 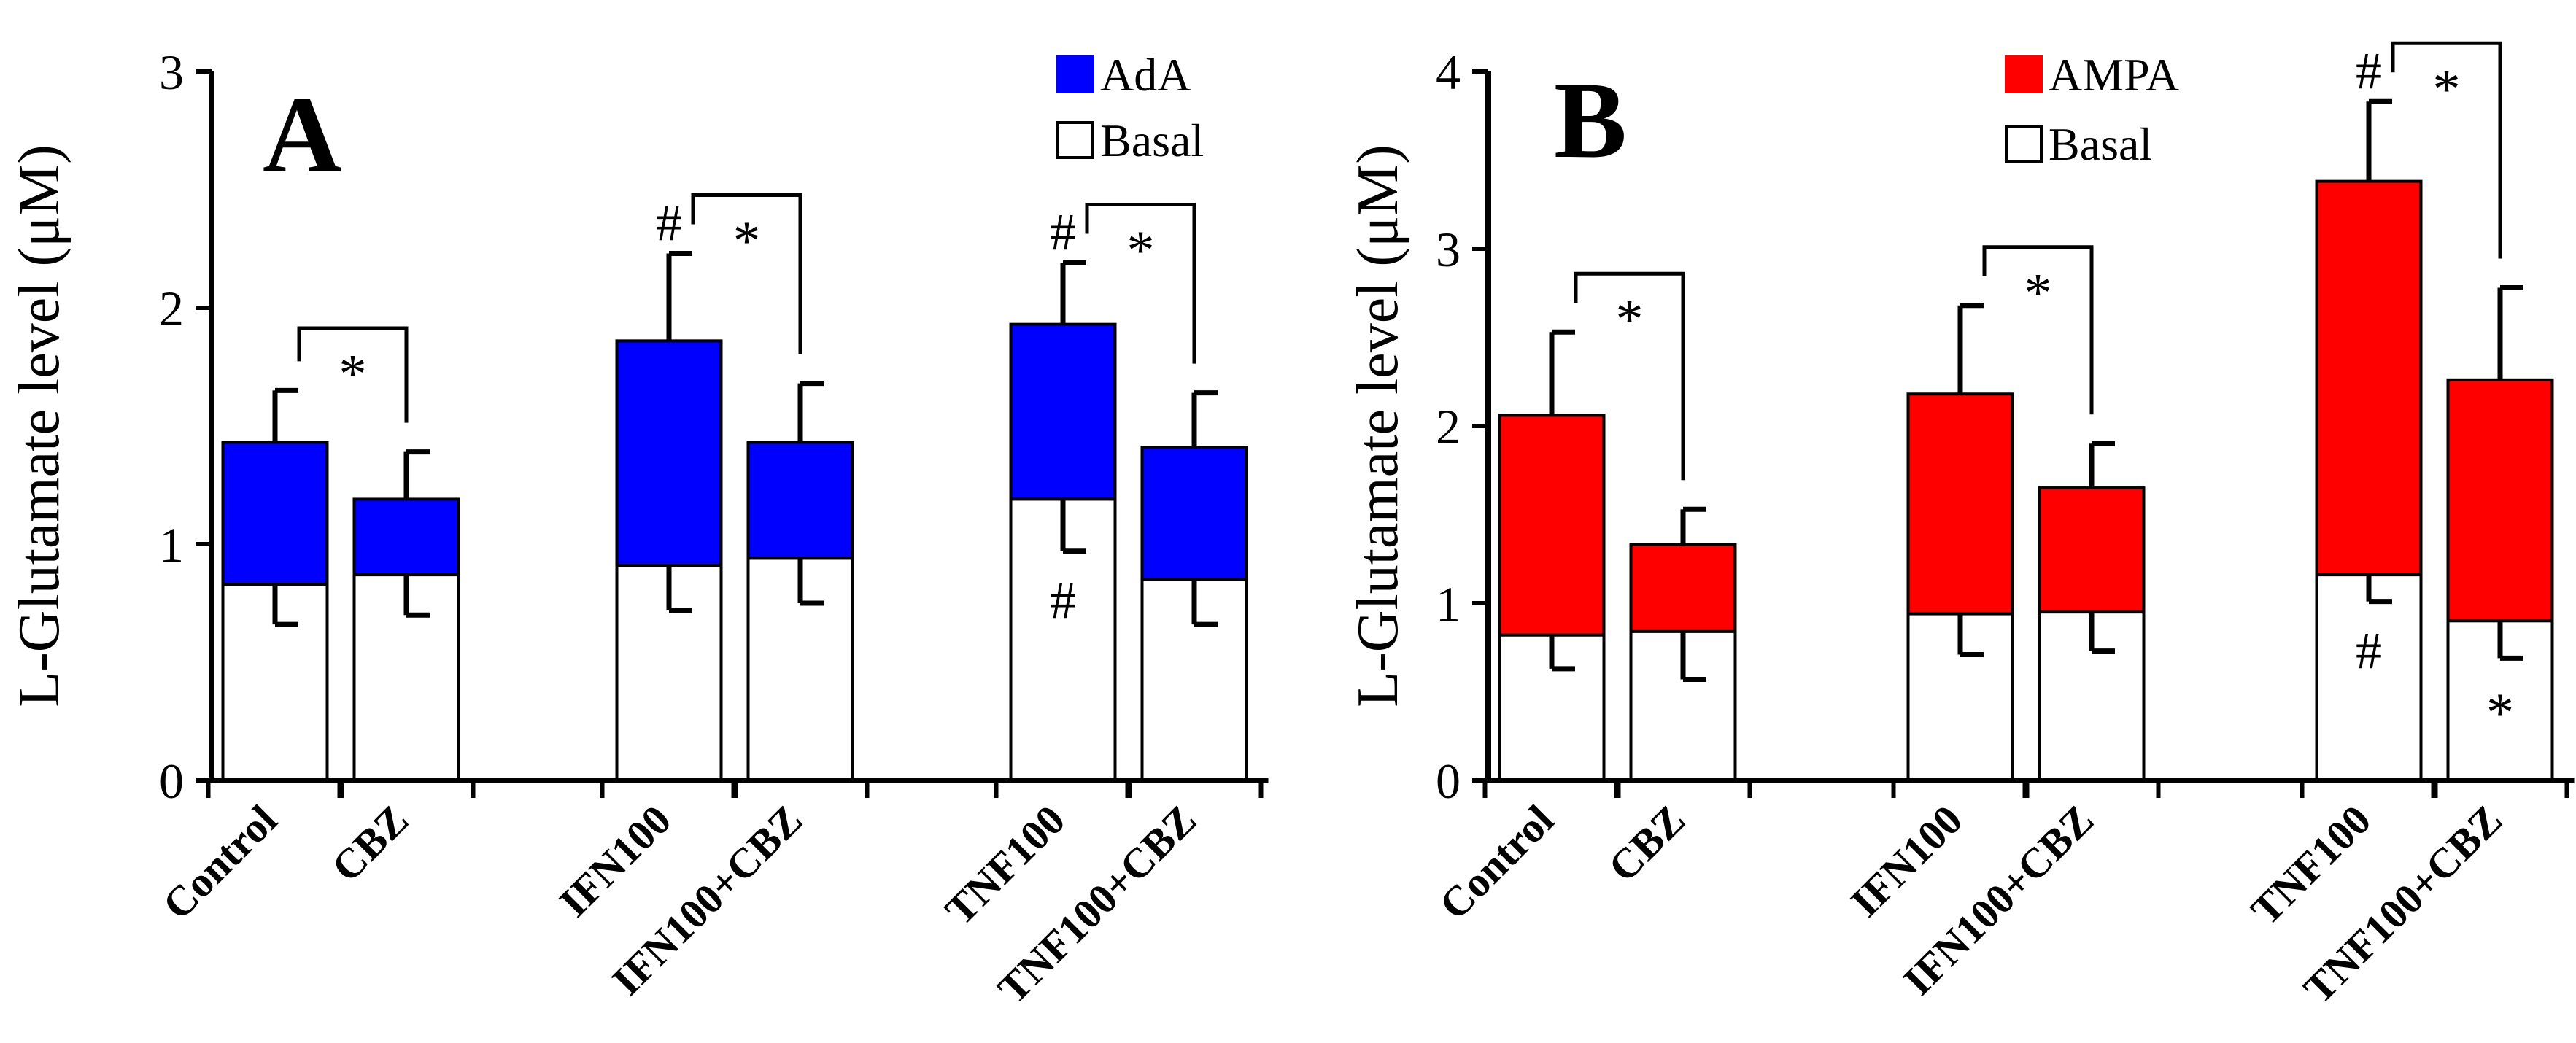 I want to click on panel-label: A, so click(x=302, y=134).